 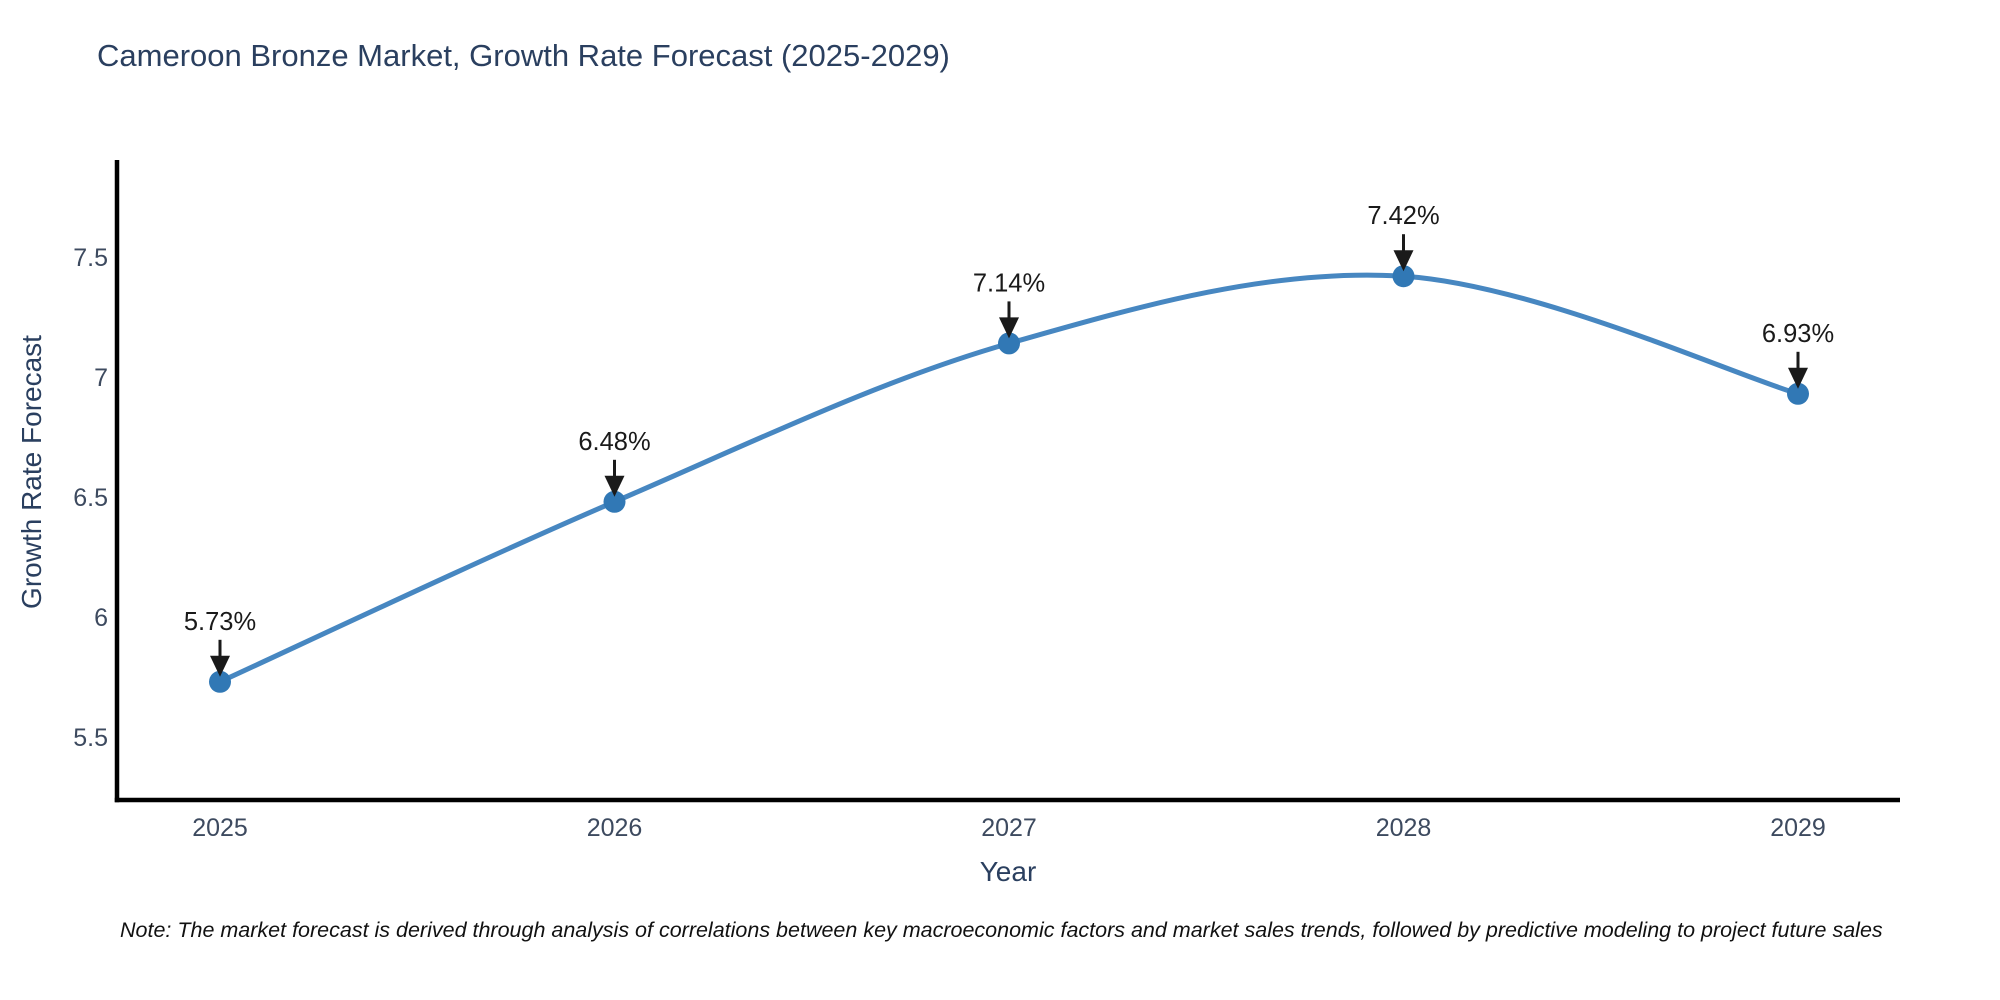 What do you see at coordinates (1403, 216) in the screenshot?
I see `data-point-label: 7.42%` at bounding box center [1403, 216].